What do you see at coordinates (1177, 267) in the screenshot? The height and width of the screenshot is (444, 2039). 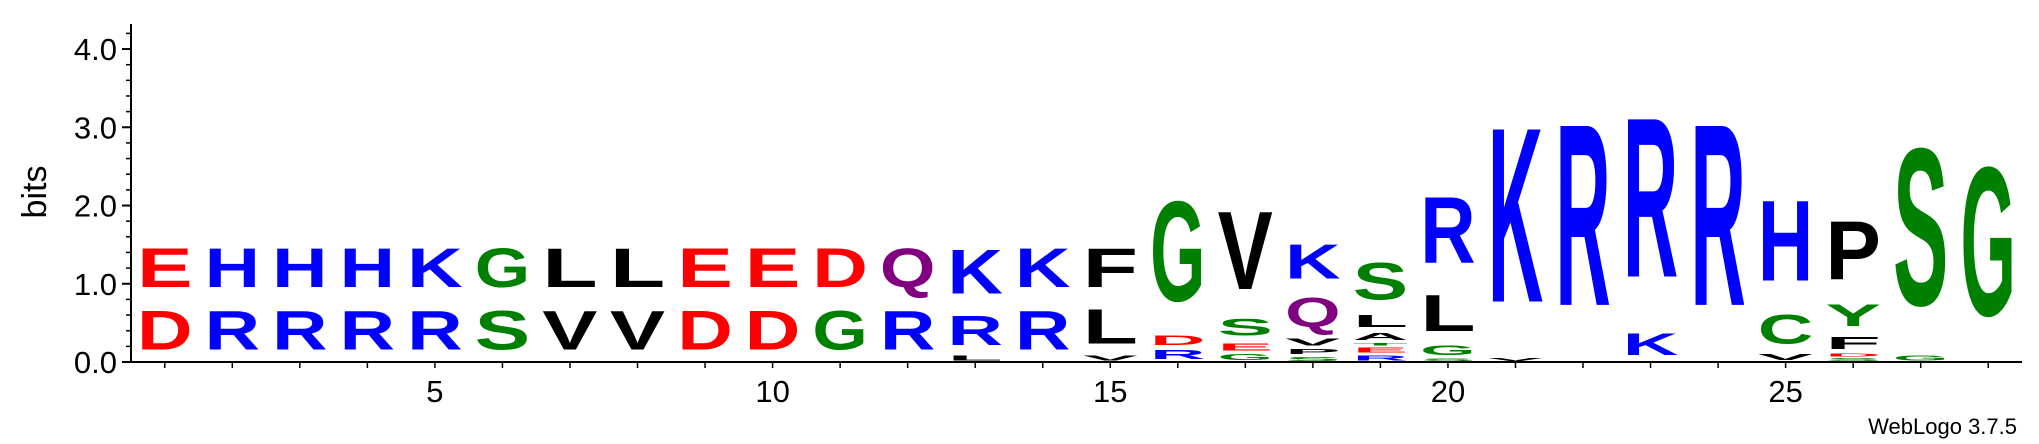 I see `stack-position-16: RDG` at bounding box center [1177, 267].